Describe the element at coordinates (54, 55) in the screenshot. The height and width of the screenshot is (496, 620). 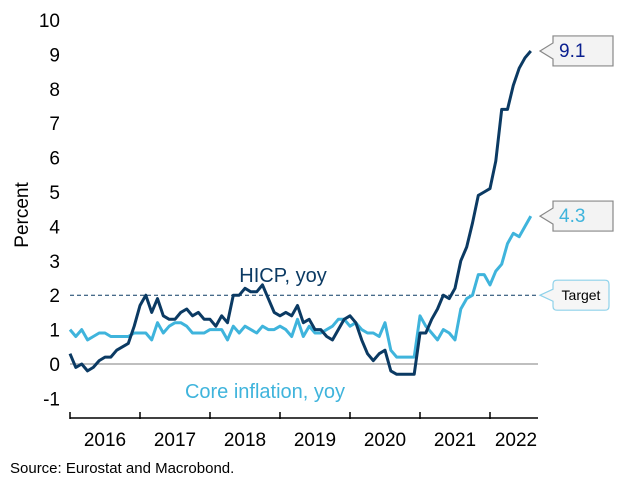
I see `y-tick-label: 9` at that location.